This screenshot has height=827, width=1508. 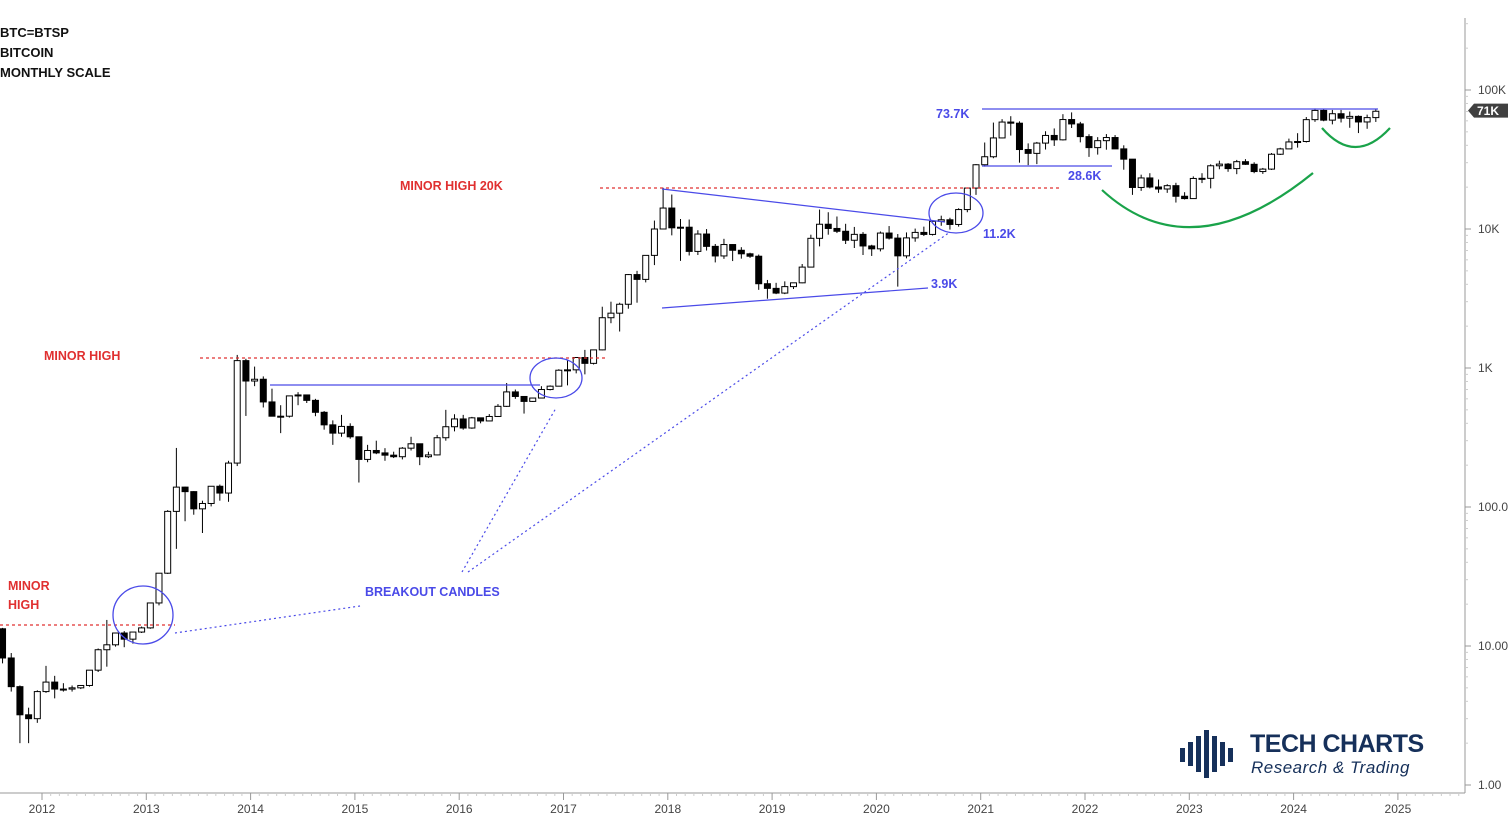 What do you see at coordinates (451, 186) in the screenshot?
I see `minor-high-20k-label: MINOR HIGH 20K` at bounding box center [451, 186].